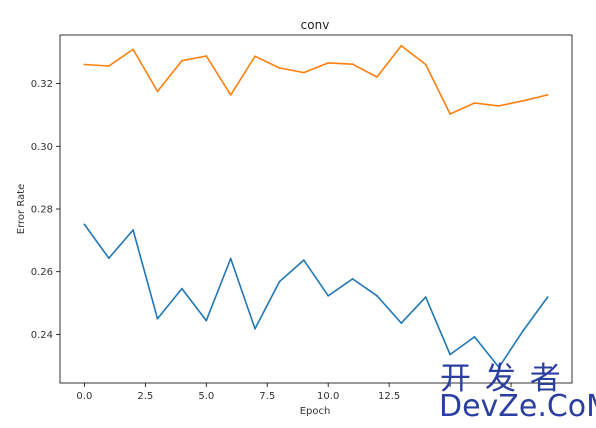 The height and width of the screenshot is (428, 596). Describe the element at coordinates (267, 396) in the screenshot. I see `x-tick-label: 7.5` at that location.